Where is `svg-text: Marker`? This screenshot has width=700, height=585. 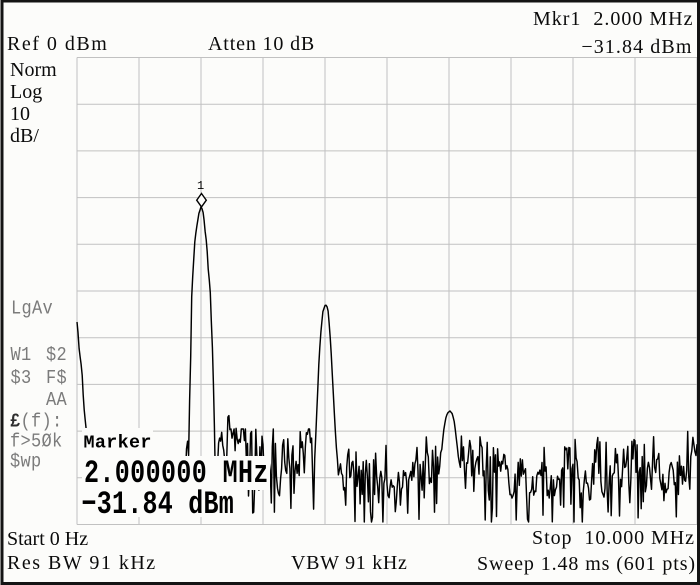
svg-text: Marker is located at coordinates (118, 443).